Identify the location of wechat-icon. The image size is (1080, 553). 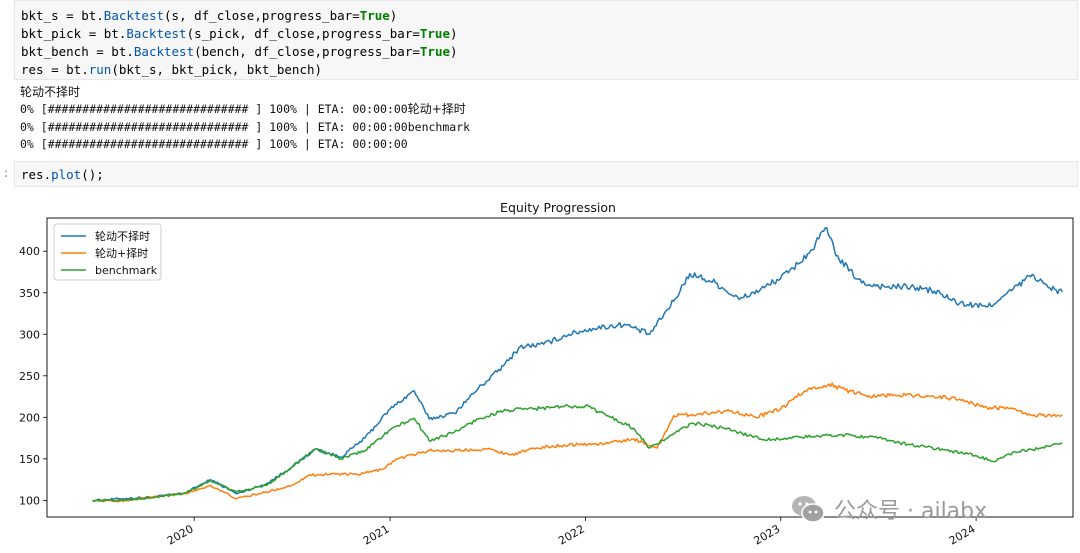
(808, 509).